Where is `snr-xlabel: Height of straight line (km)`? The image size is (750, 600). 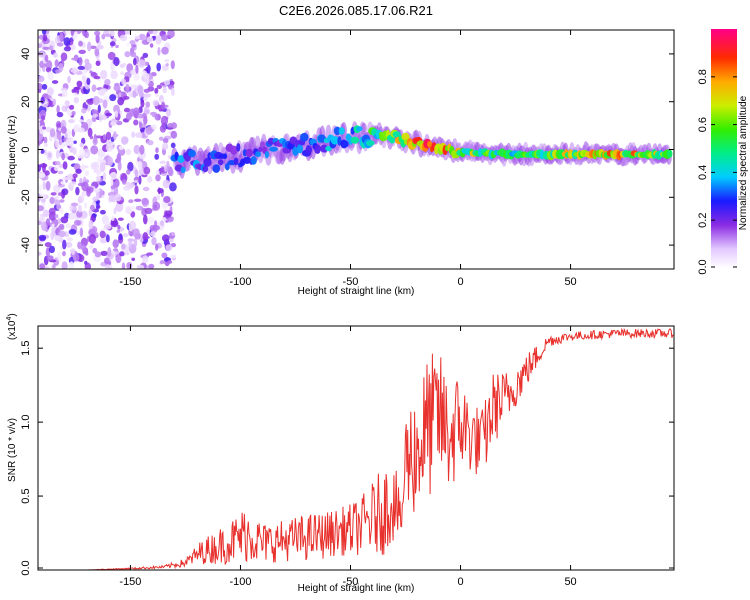
snr-xlabel: Height of straight line (km) is located at coordinates (356, 588).